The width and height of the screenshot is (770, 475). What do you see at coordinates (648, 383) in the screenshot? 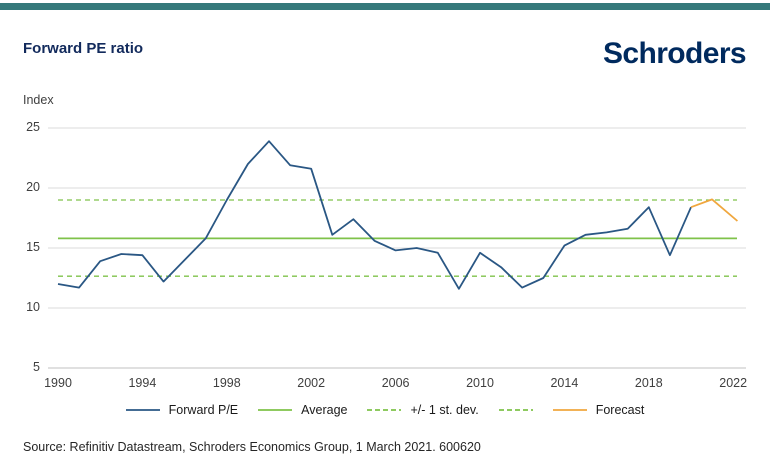
I see `x-tick-label: 2018` at bounding box center [648, 383].